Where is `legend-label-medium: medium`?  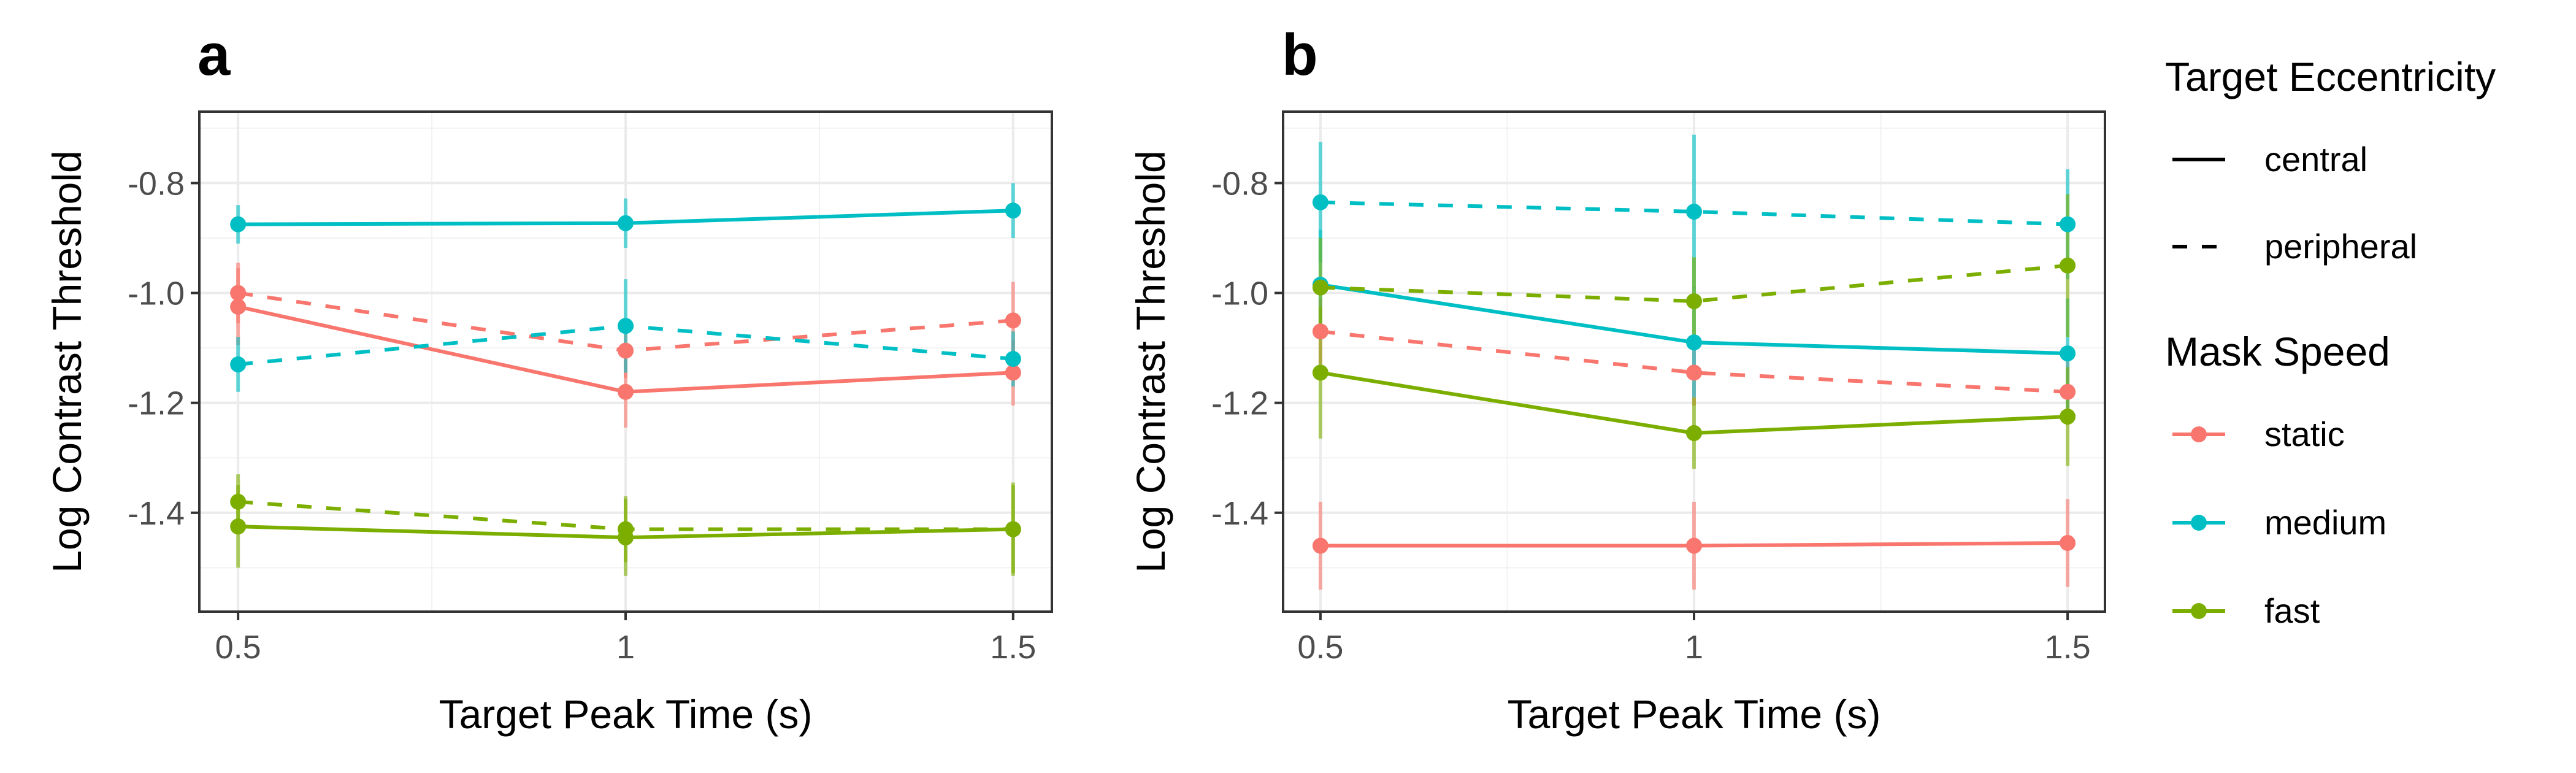 legend-label-medium: medium is located at coordinates (2325, 522).